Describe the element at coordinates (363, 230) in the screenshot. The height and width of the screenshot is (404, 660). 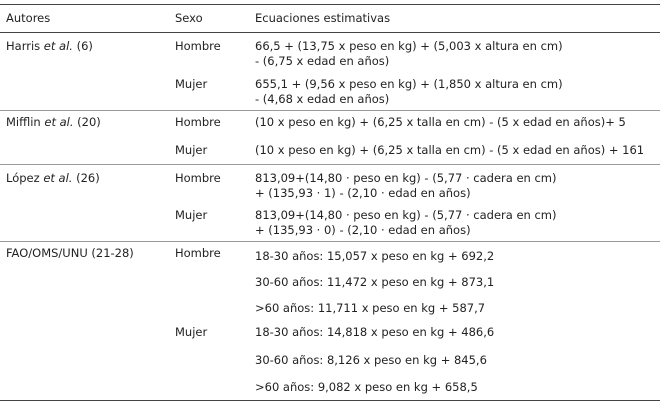
I see `equation-lopez-female-line2: + (135,93 · 0) - (2,10 · edad en años)` at that location.